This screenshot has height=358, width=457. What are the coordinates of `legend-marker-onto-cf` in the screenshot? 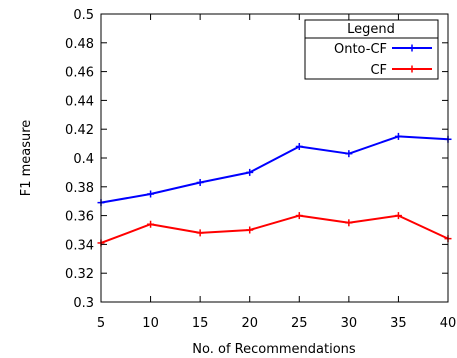 It's located at (412, 48).